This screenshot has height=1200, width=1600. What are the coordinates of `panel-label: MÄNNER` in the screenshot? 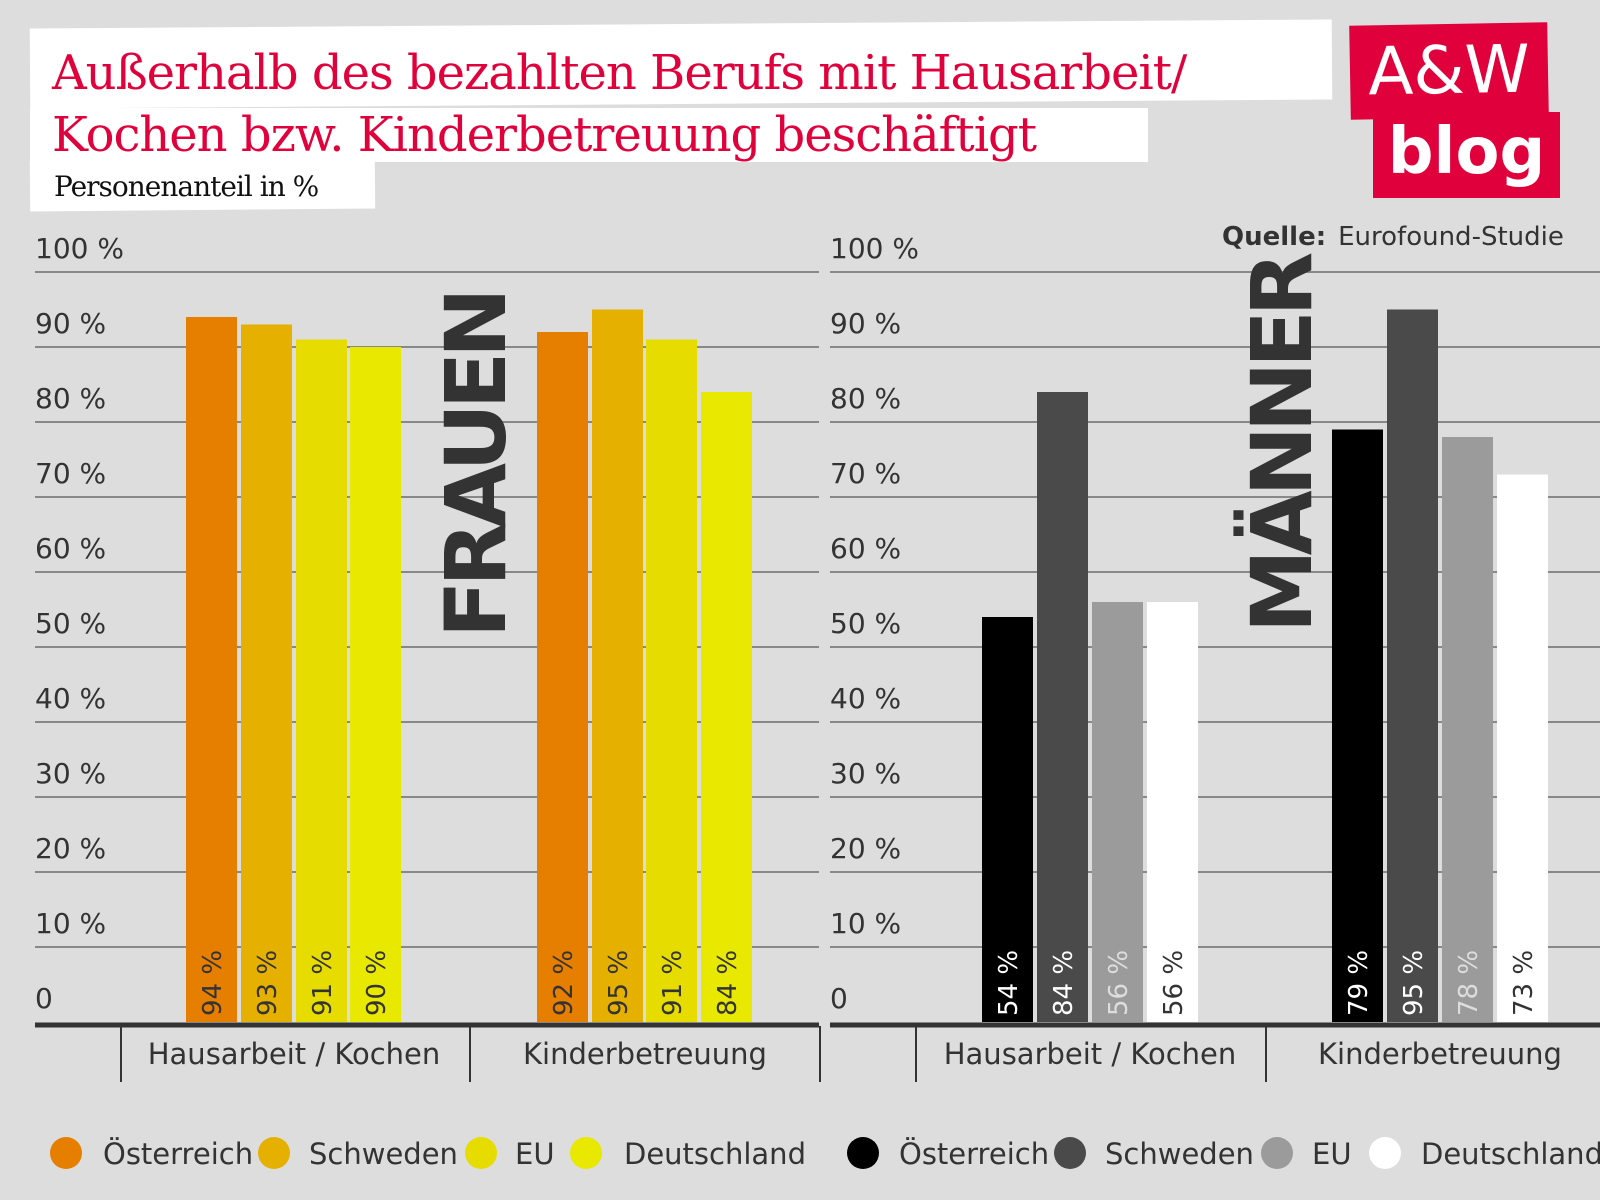 It's located at (1282, 443).